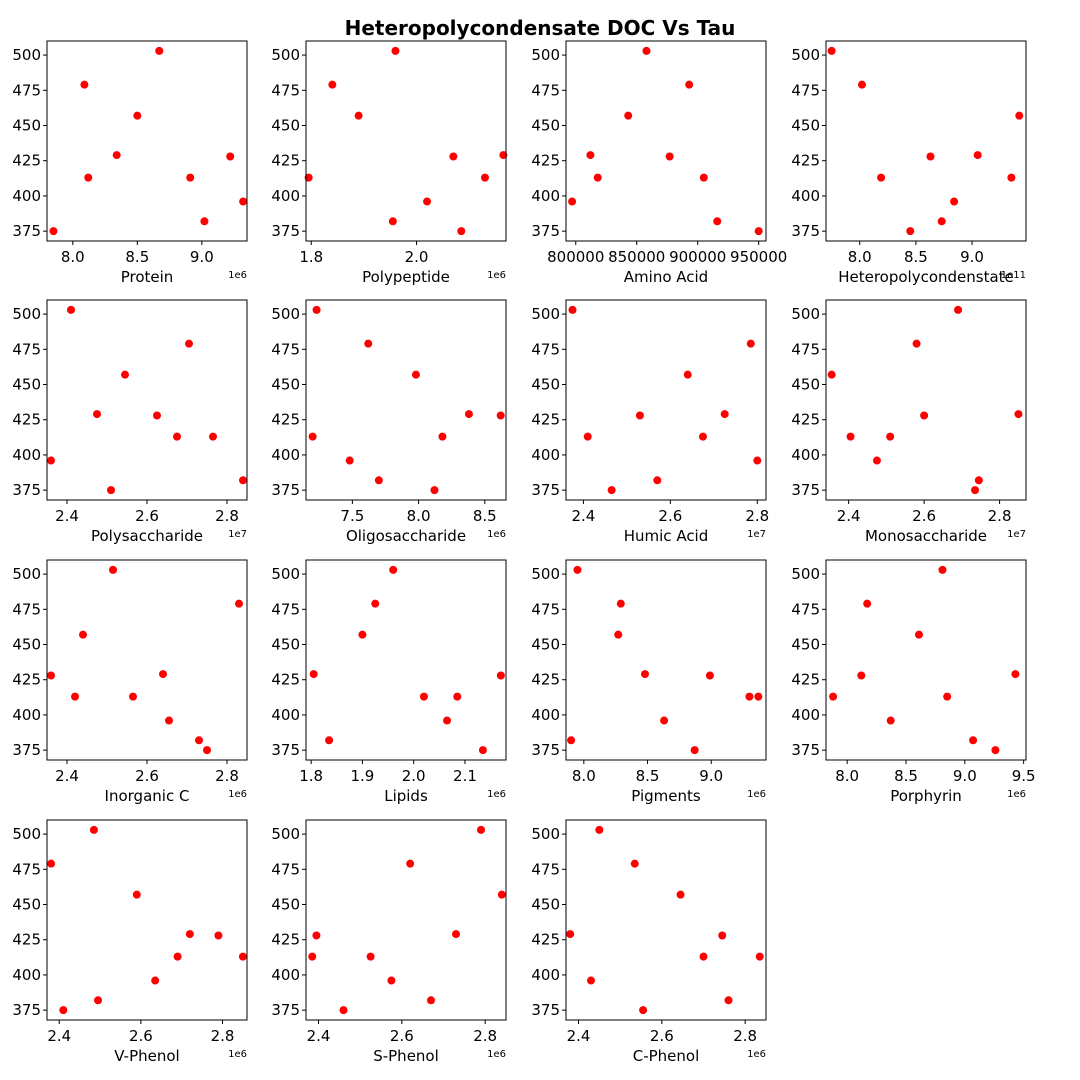 This screenshot has width=1080, height=1080. Describe the element at coordinates (649, 682) in the screenshot. I see `subplot-11: 375 400 425 450 475 500 8.0 8.5 9.0 Pigments 1e6` at that location.